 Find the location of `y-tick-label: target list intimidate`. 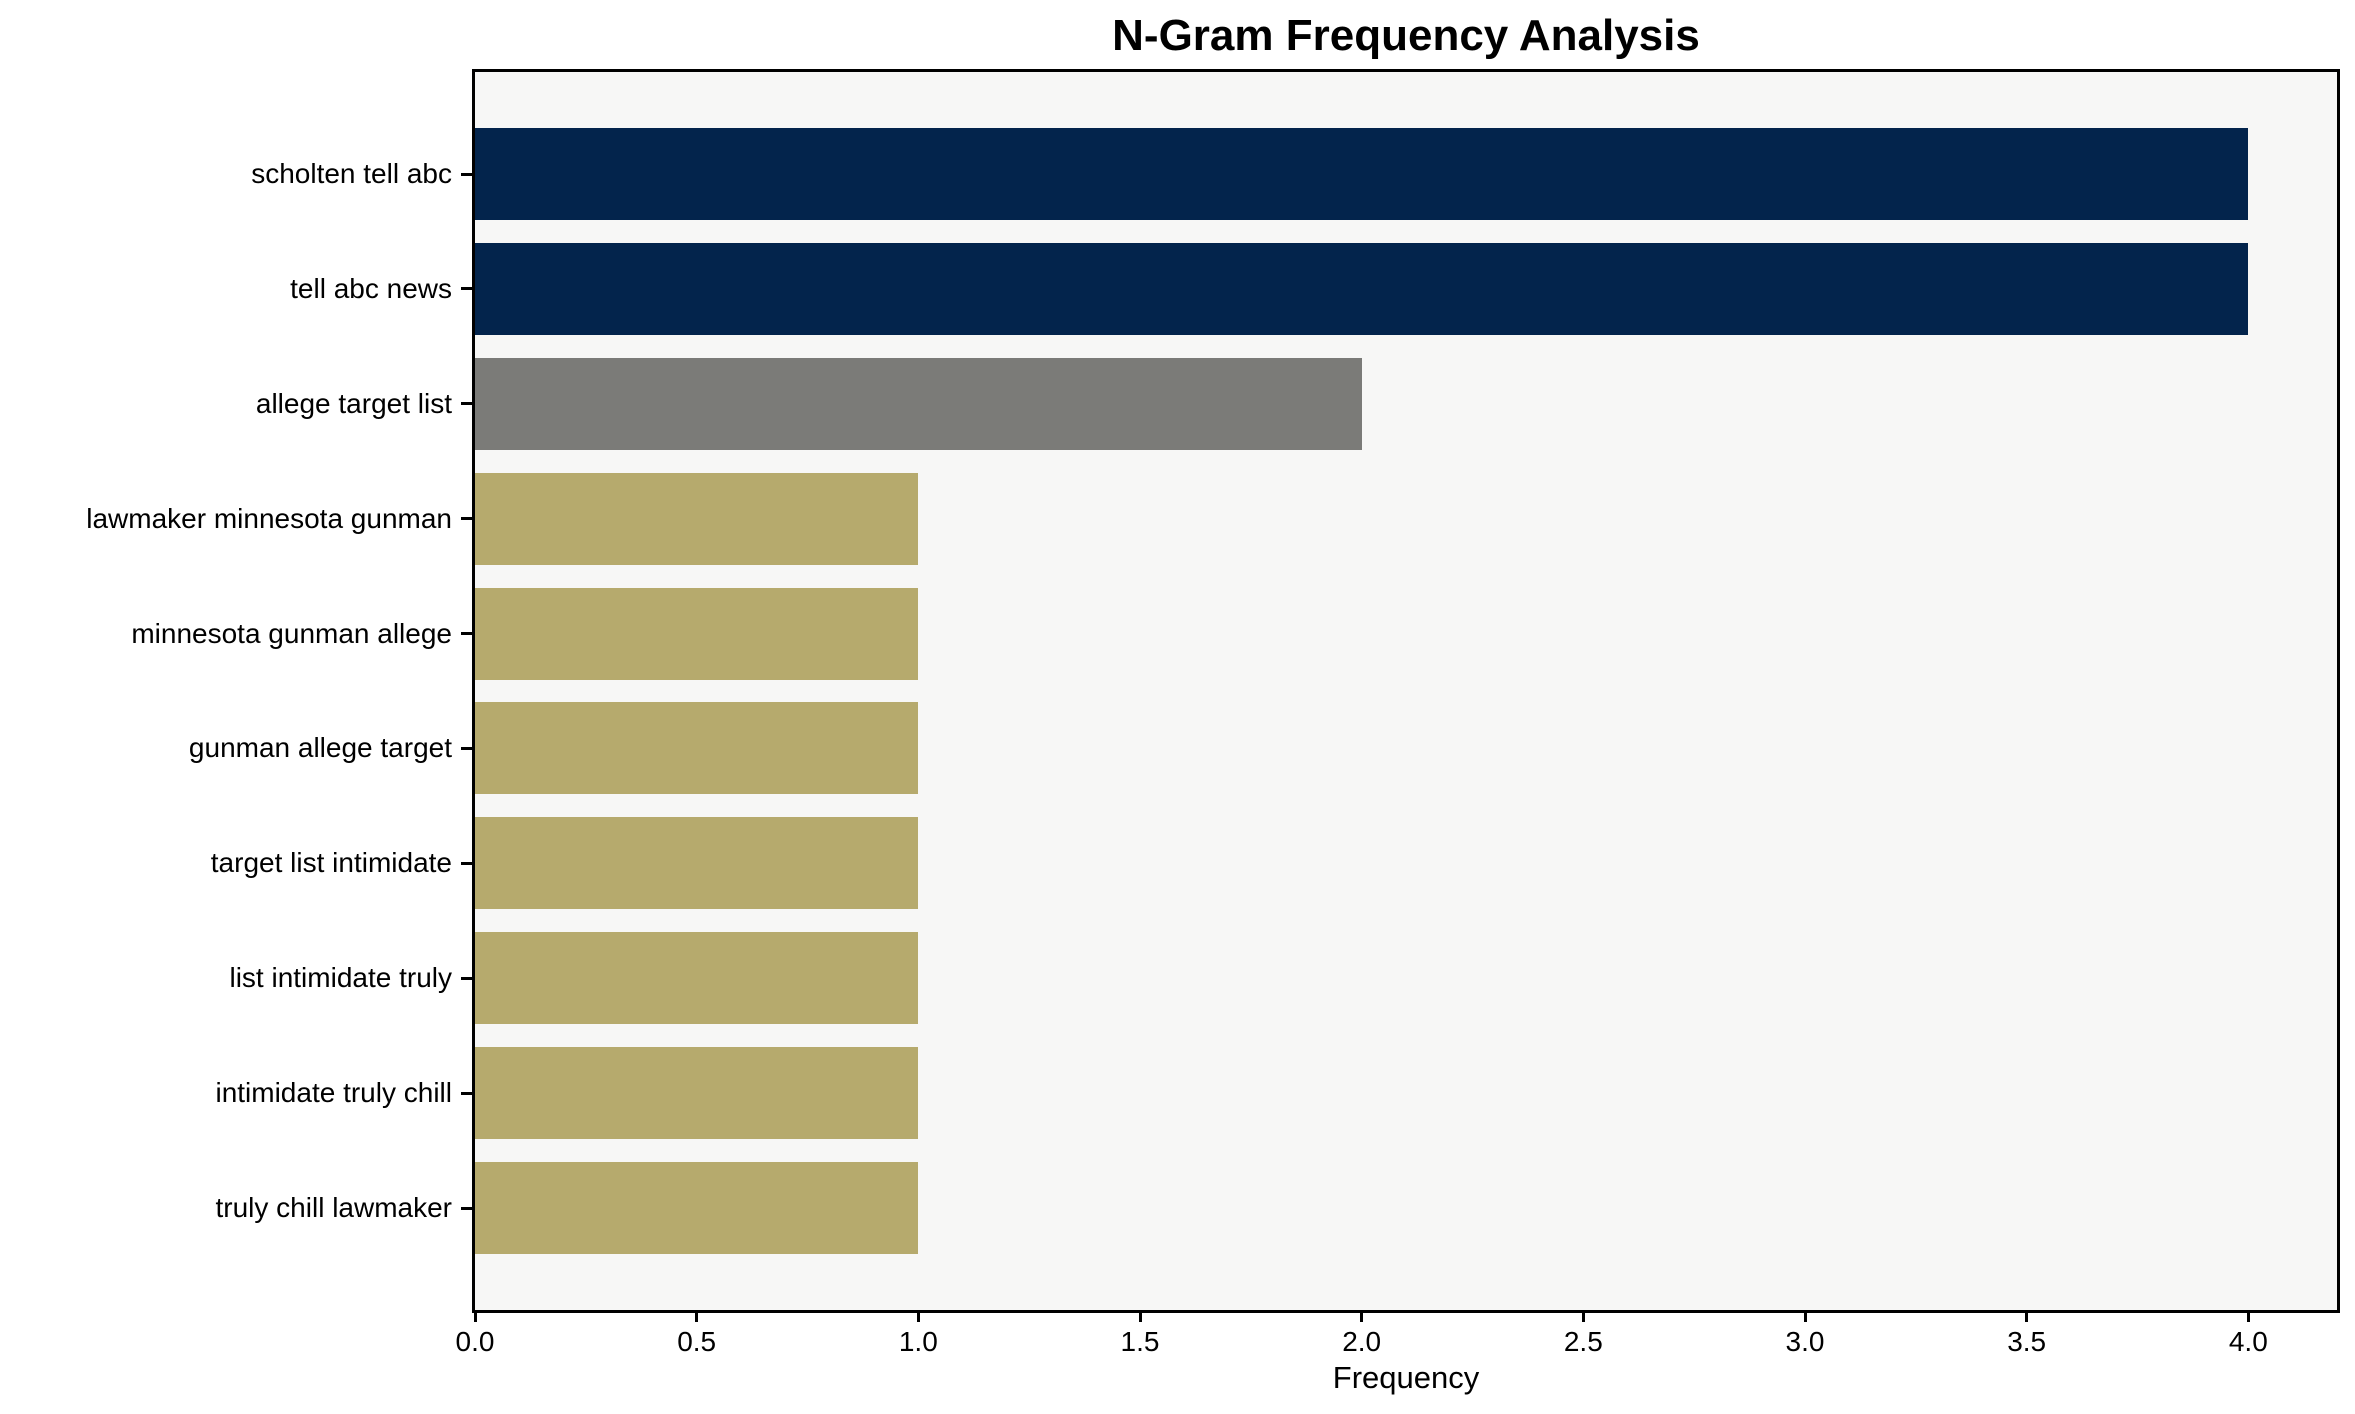

y-tick-label: target list intimidate is located at coordinates (331, 863).